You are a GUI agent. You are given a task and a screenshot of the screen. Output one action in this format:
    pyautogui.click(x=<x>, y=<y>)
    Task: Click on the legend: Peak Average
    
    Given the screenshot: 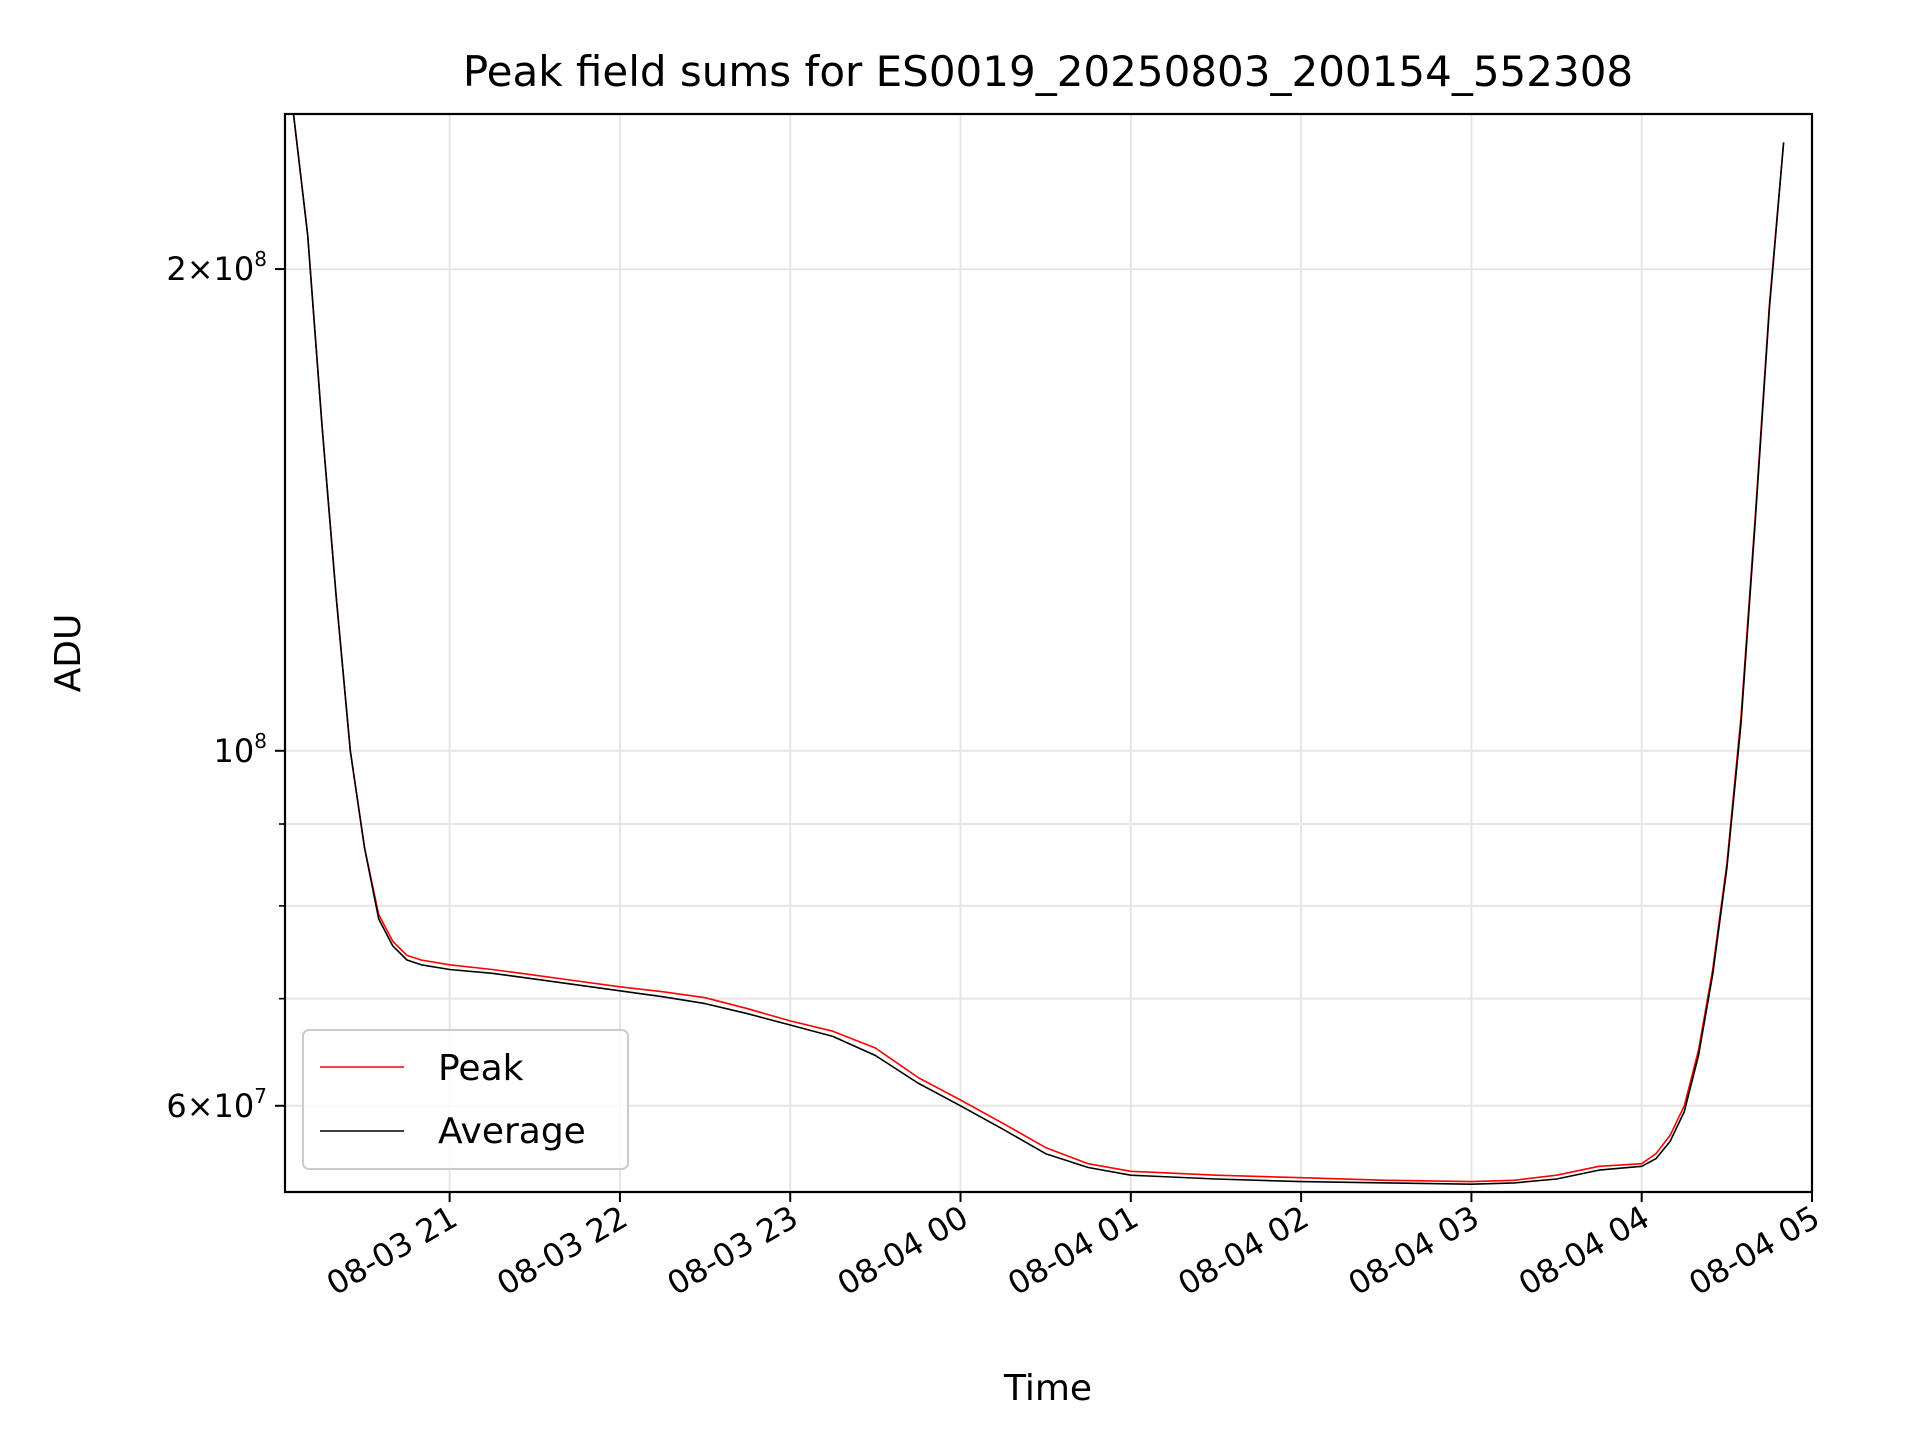 What is the action you would take?
    pyautogui.click(x=465, y=1099)
    